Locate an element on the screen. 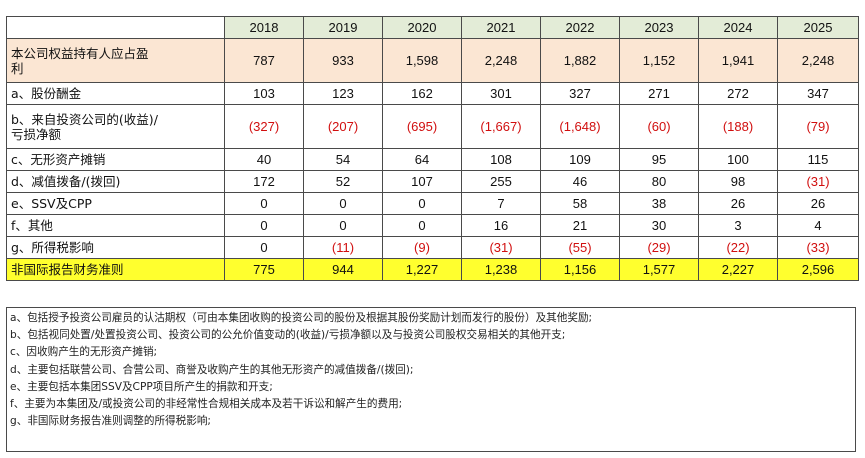 Image resolution: width=865 pixels, height=458 pixels. year-header-cell: 2023 is located at coordinates (659, 27).